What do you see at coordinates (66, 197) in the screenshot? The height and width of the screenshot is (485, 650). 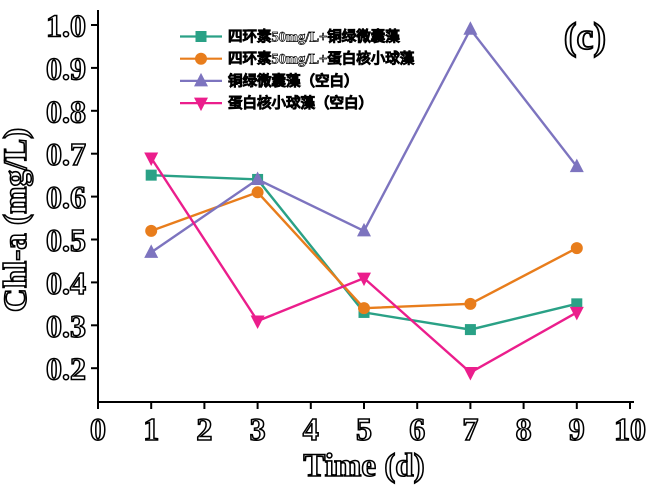 I see `y-tick-label: 0.6` at bounding box center [66, 197].